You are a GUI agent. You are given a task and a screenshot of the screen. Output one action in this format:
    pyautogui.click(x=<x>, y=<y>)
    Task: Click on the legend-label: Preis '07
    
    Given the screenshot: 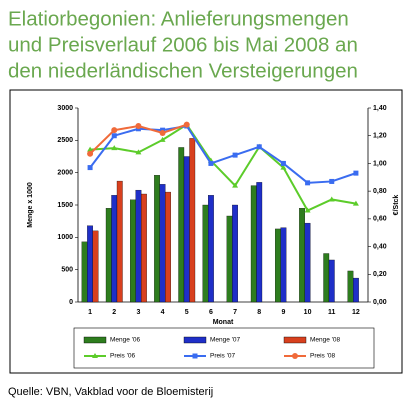 What is the action you would take?
    pyautogui.click(x=222, y=356)
    